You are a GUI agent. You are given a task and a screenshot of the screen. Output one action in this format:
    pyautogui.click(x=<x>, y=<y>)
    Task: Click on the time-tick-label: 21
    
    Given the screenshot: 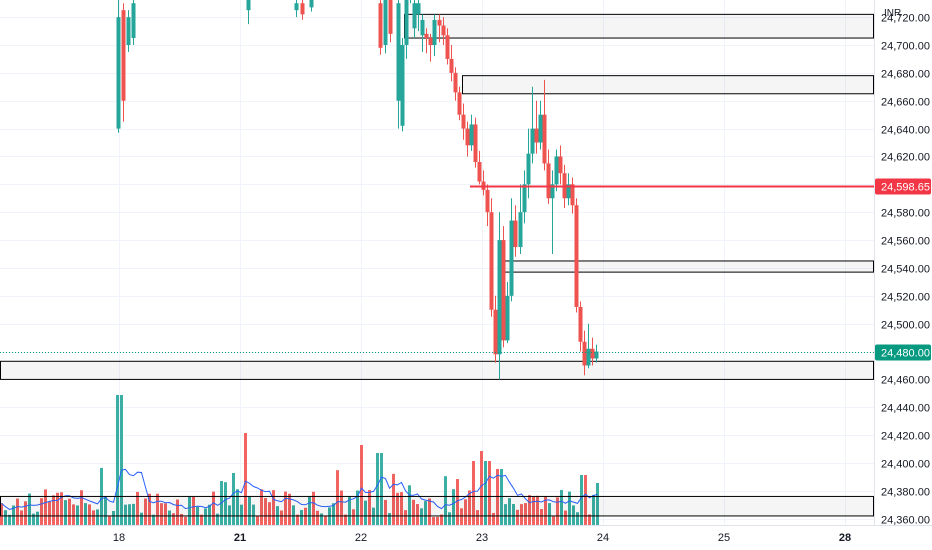 What is the action you would take?
    pyautogui.click(x=240, y=538)
    